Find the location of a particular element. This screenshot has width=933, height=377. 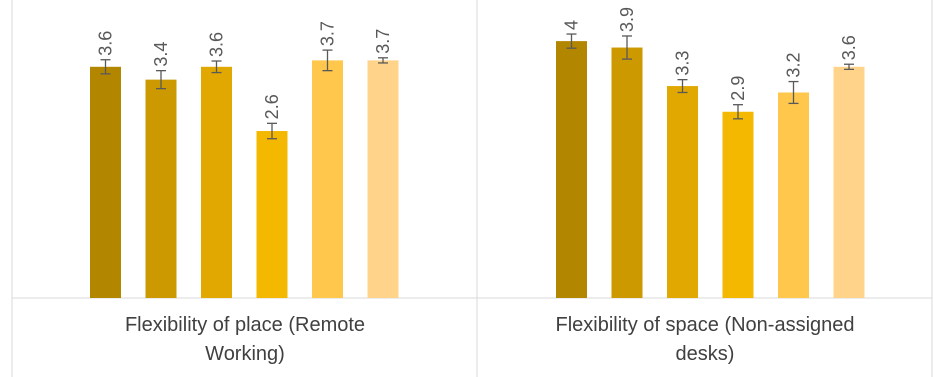

data-label: 3.9 is located at coordinates (627, 19).